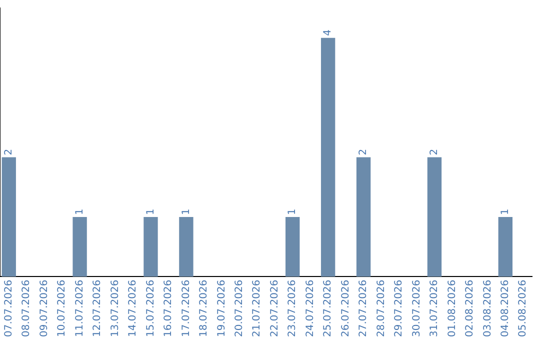  Describe the element at coordinates (505, 309) in the screenshot. I see `x-tick-label: 04.08.2026` at that location.